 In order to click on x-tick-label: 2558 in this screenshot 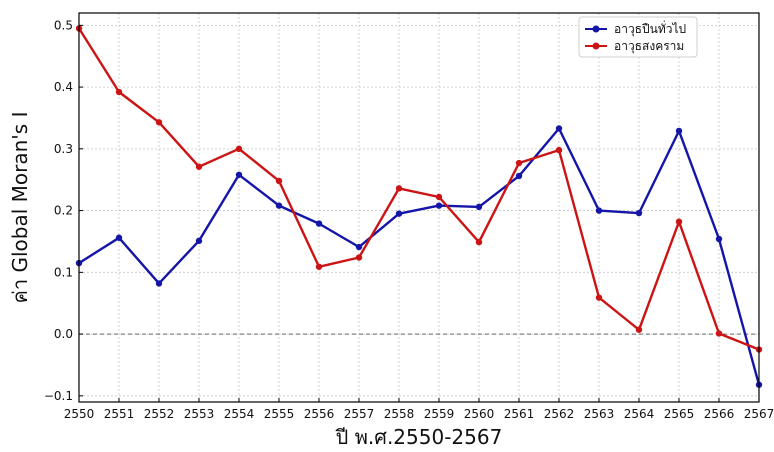, I will do `click(399, 414)`.